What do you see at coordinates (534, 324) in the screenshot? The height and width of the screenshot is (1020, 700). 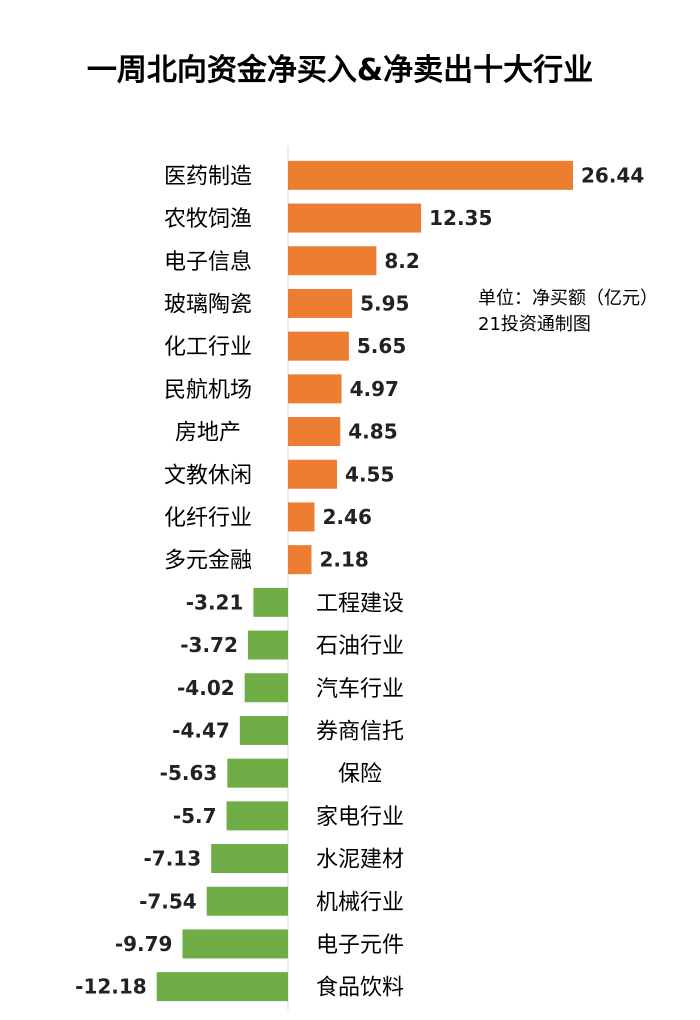 I see `source-note: 21投资通制图` at bounding box center [534, 324].